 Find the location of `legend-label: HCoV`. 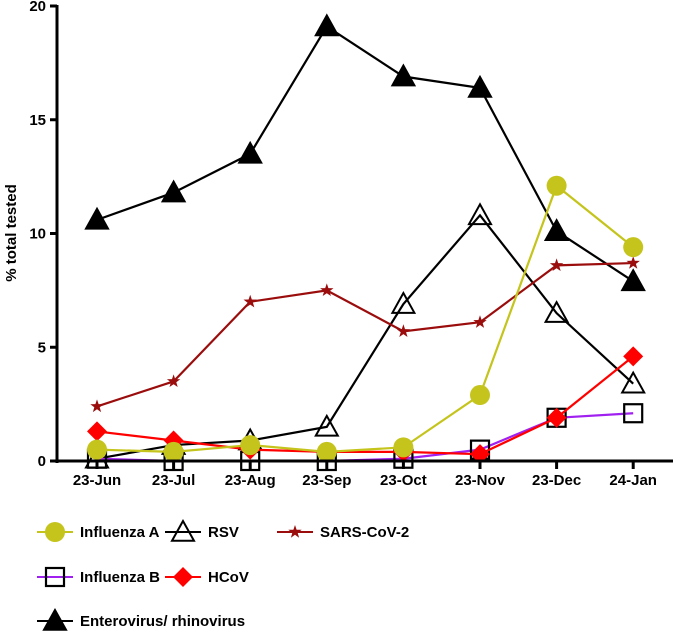

legend-label: HCoV is located at coordinates (228, 577).